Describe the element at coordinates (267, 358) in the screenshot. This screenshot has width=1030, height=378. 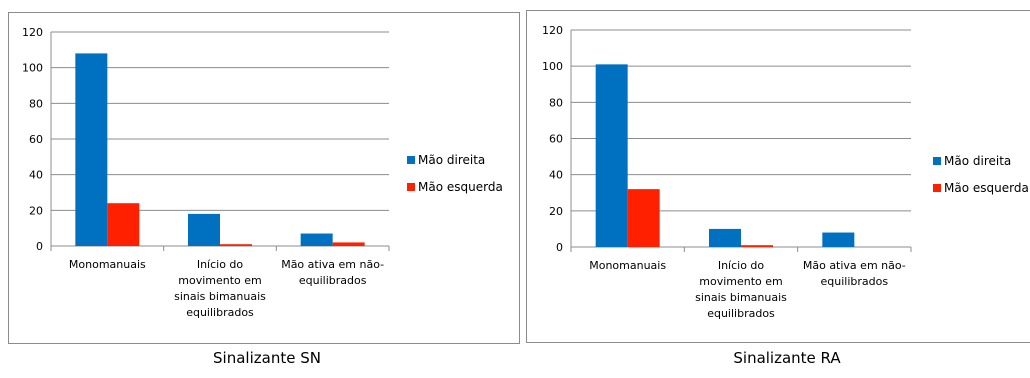
I see `caption-sinalizante-sn: Sinalizante SN` at that location.